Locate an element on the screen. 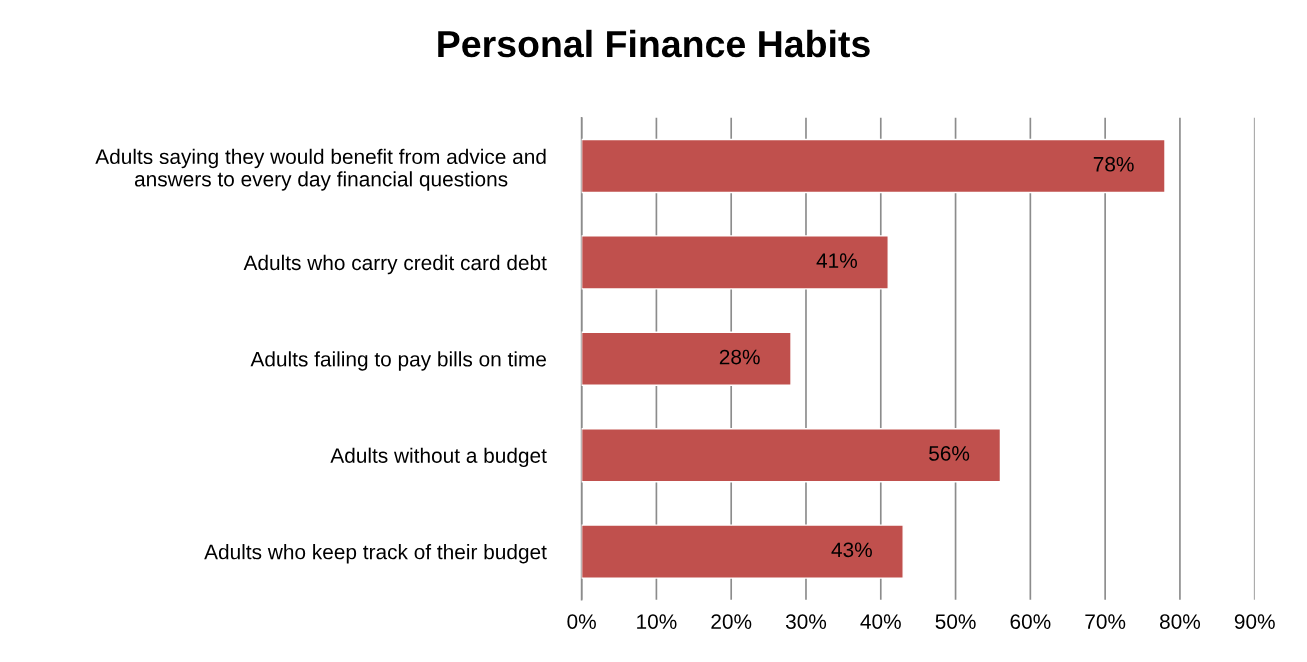 The width and height of the screenshot is (1307, 662). x-tick-label: 60% is located at coordinates (1030, 621).